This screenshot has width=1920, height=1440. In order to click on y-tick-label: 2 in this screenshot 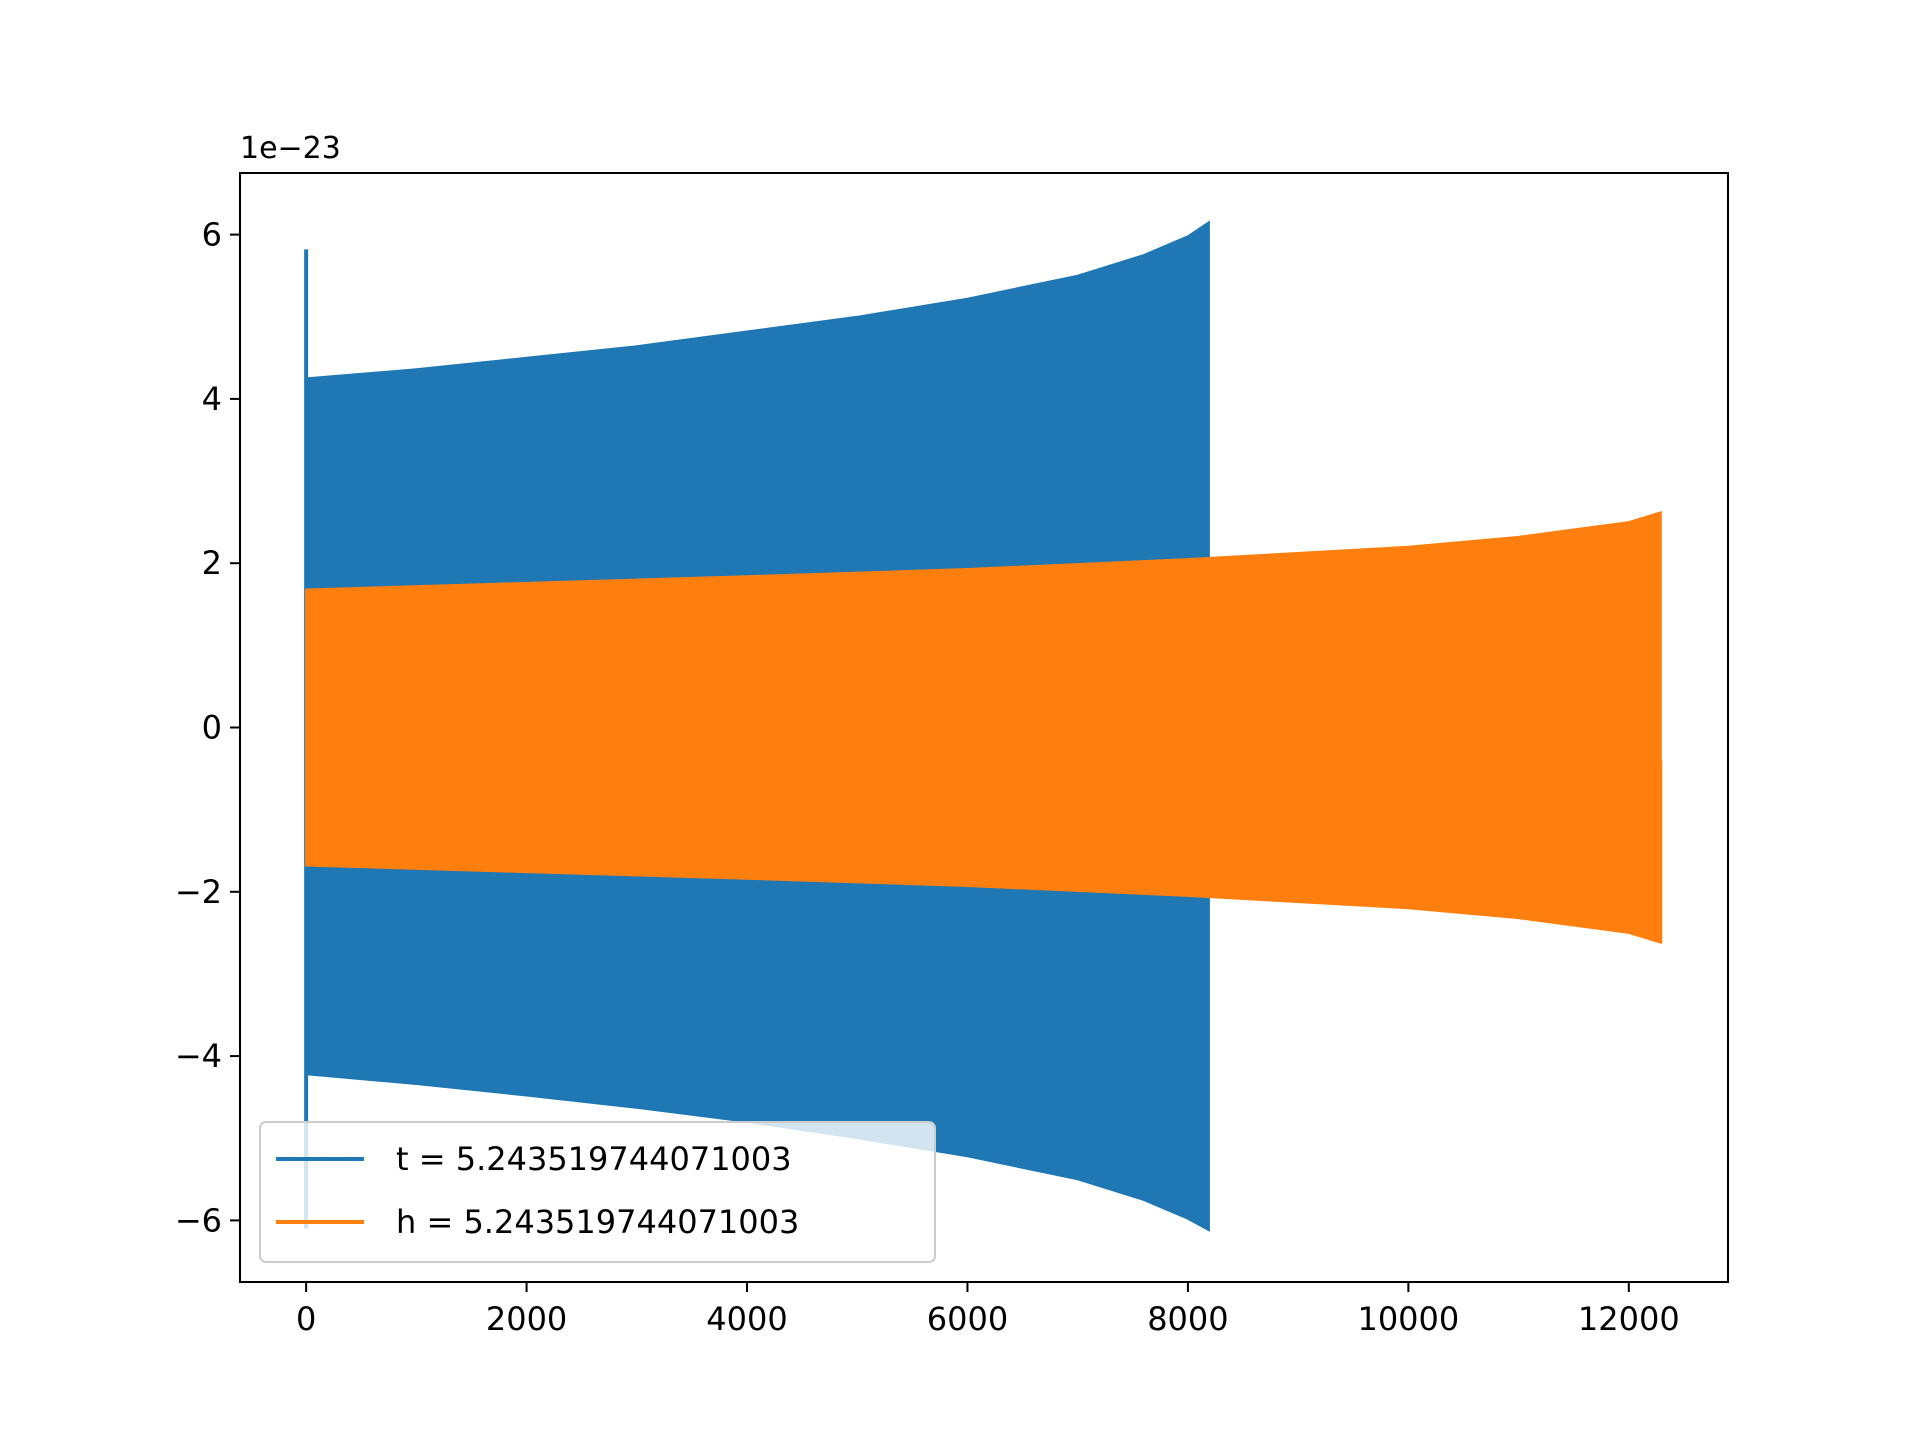, I will do `click(212, 563)`.